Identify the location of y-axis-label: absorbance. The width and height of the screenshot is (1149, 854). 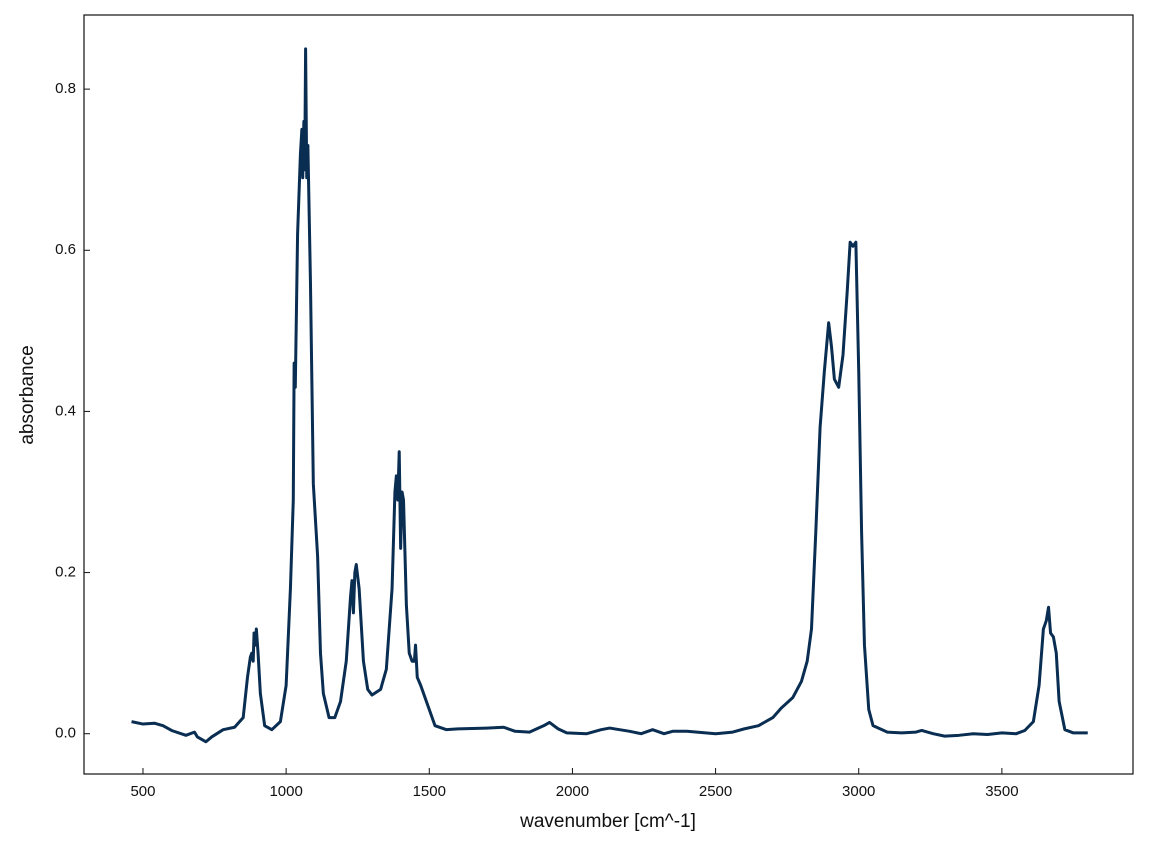
(27, 394).